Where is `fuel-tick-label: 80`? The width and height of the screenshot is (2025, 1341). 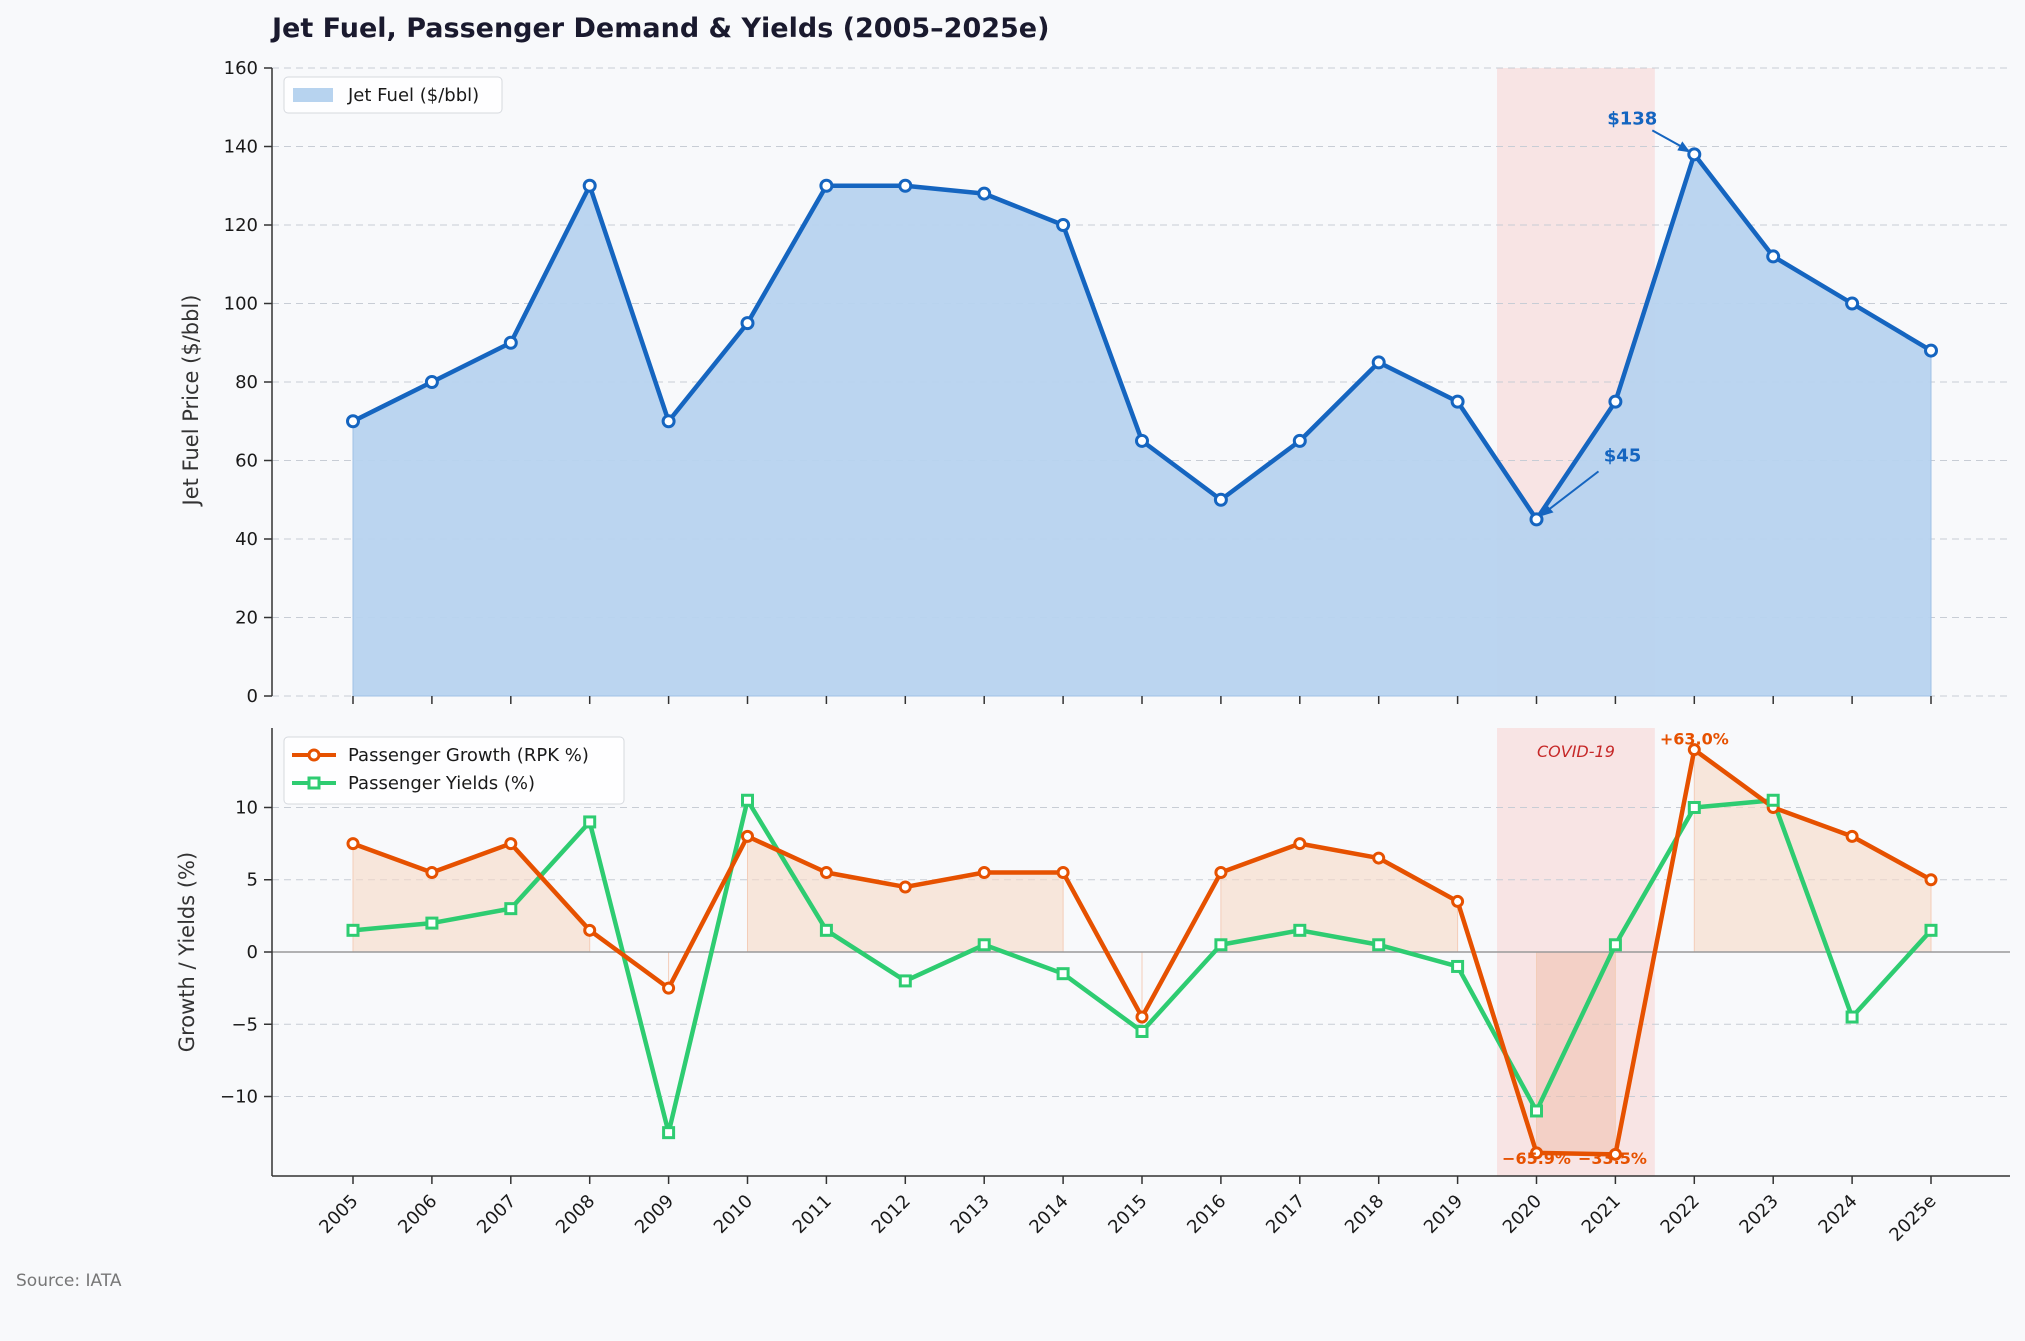 fuel-tick-label: 80 is located at coordinates (246, 382).